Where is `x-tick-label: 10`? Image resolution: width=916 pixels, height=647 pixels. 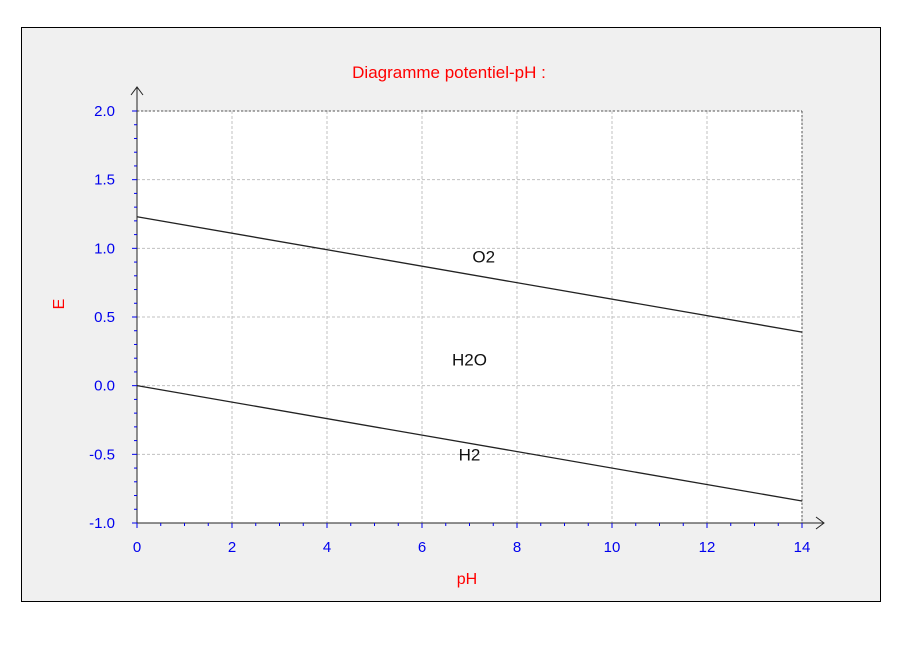 x-tick-label: 10 is located at coordinates (612, 547).